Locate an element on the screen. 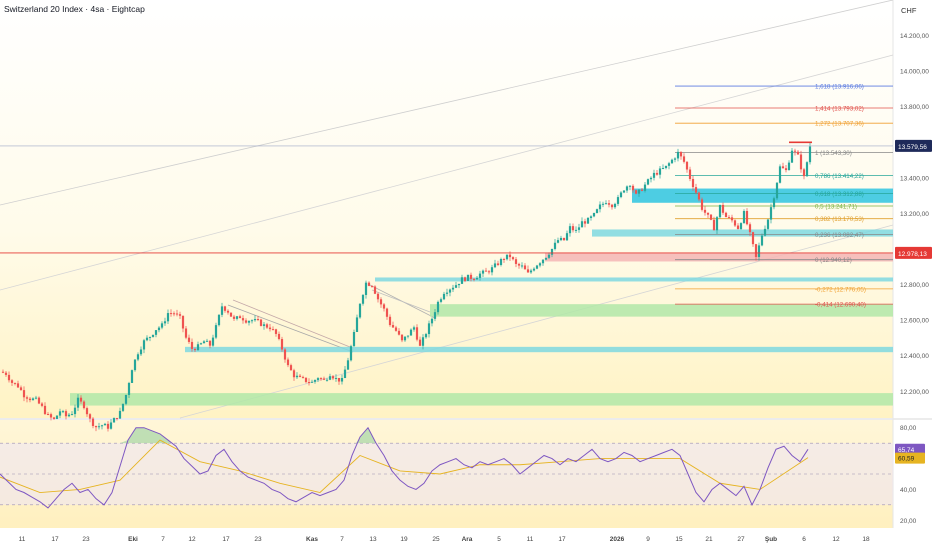  last-price-label: 13.579,56 is located at coordinates (912, 147).